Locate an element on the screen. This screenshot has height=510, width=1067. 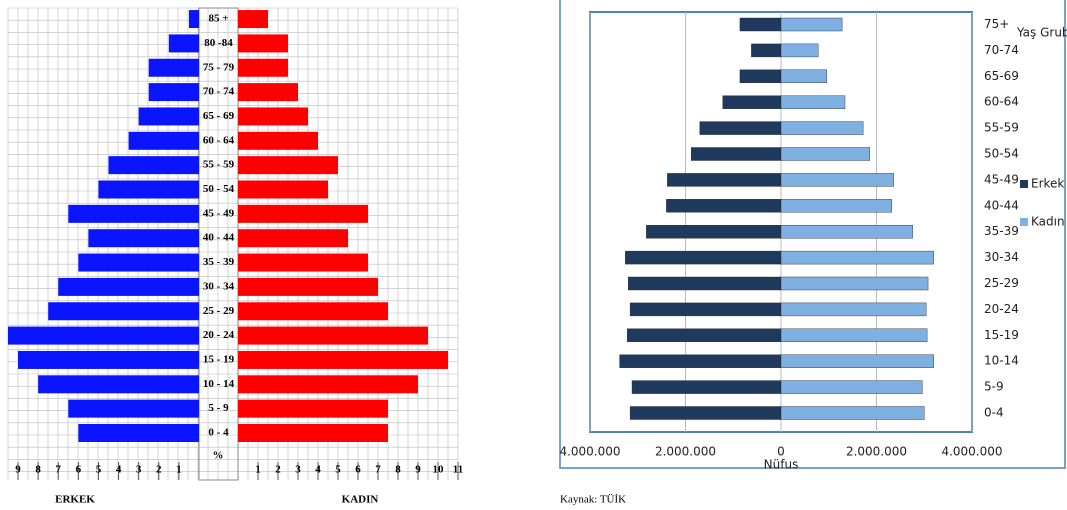
category-label: 20-24 is located at coordinates (1001, 309).